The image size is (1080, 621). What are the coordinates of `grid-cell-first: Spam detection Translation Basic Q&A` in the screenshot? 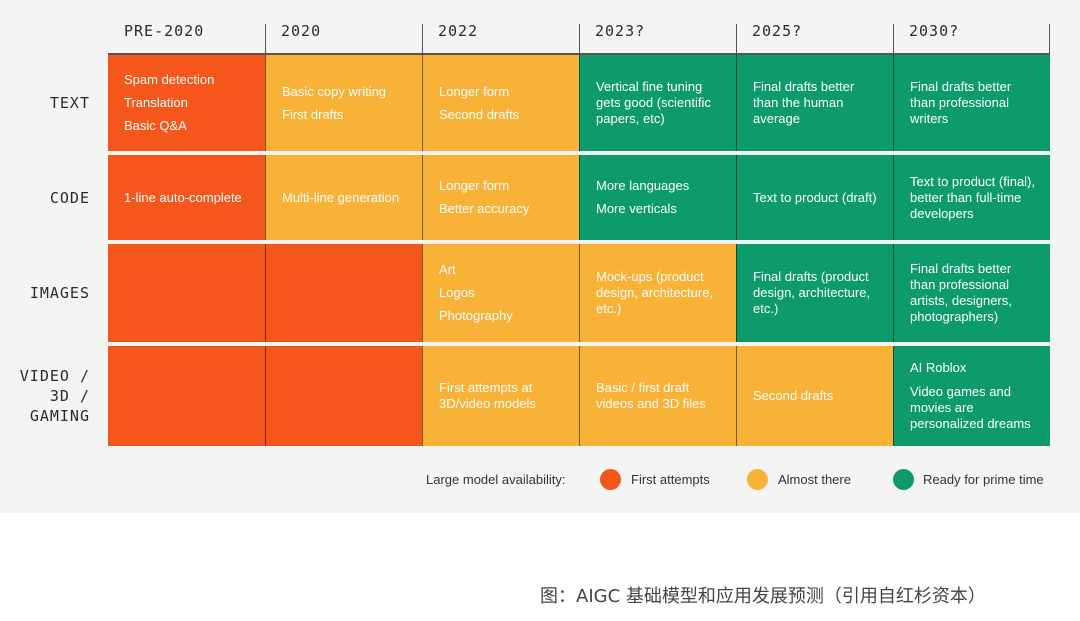 It's located at (186, 103).